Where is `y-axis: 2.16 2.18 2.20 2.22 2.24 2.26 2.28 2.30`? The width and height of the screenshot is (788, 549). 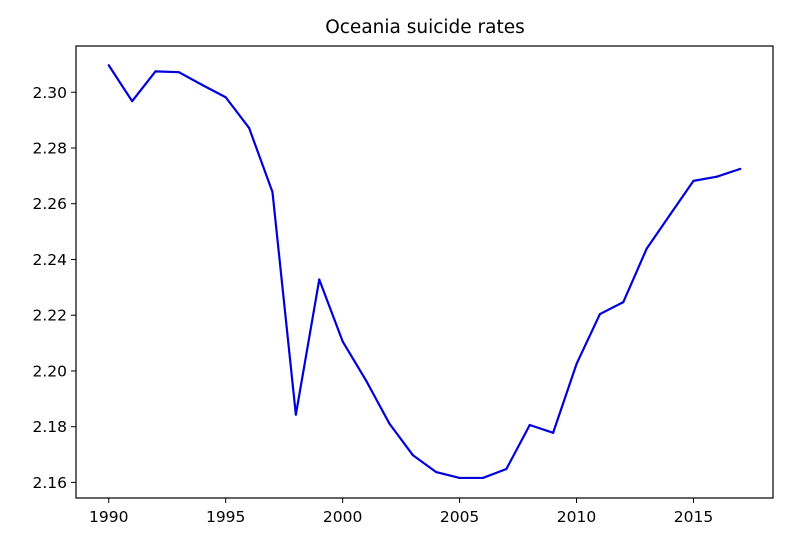
y-axis: 2.16 2.18 2.20 2.22 2.24 2.26 2.28 2.30 is located at coordinates (54, 288).